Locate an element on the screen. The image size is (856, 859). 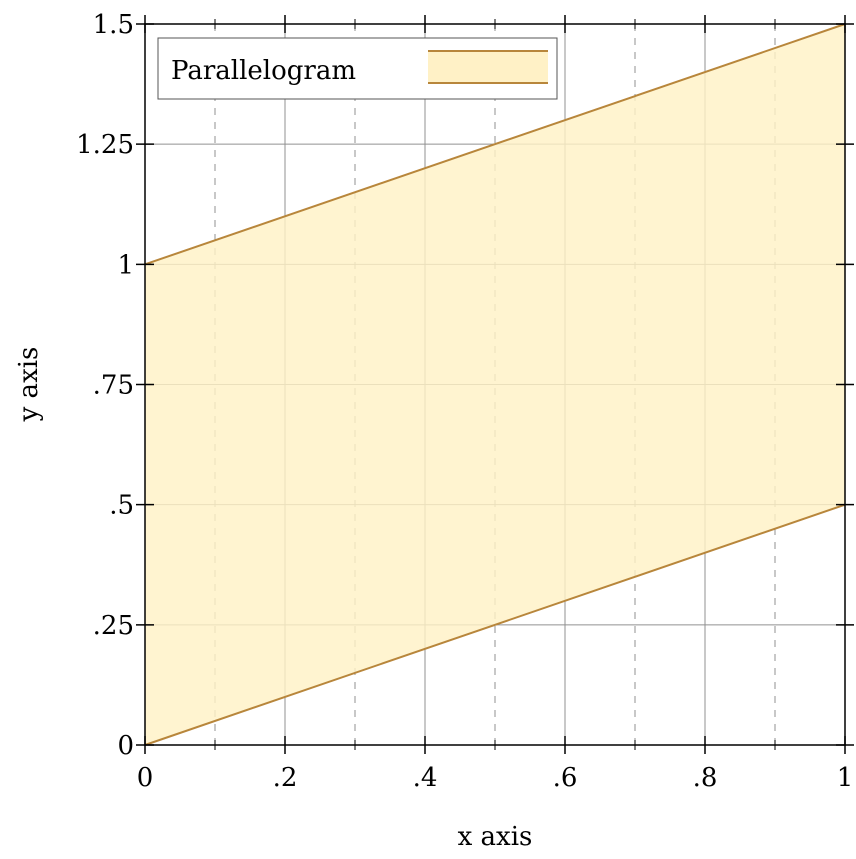
x-tick-label: .4 is located at coordinates (425, 778).